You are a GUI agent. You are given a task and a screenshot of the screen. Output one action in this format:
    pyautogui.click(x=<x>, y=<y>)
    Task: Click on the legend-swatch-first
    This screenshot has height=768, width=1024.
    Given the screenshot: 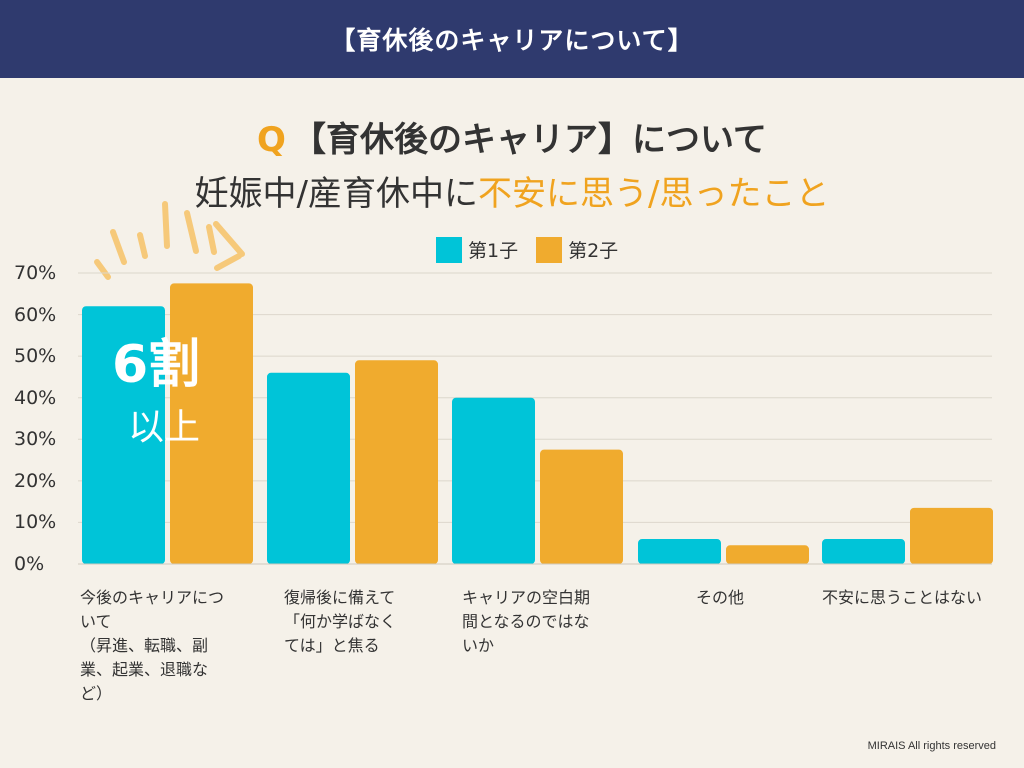 What is the action you would take?
    pyautogui.click(x=449, y=249)
    